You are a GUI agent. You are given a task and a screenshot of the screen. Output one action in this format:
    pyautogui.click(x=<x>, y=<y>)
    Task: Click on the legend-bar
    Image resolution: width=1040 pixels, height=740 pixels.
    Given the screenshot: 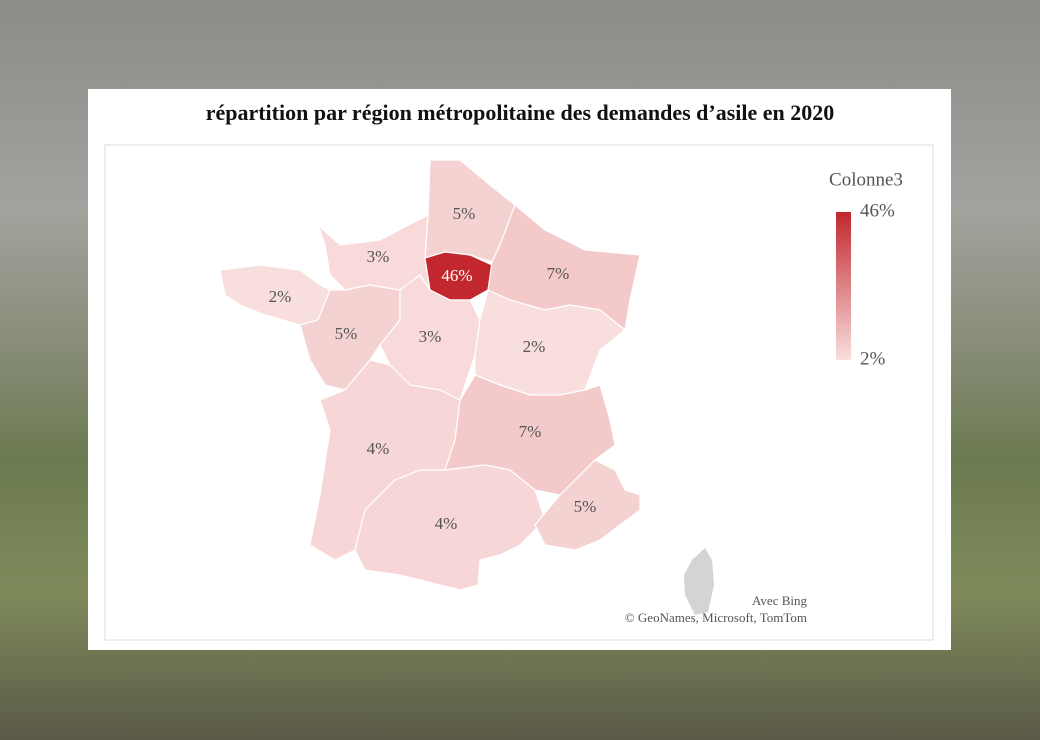 What is the action you would take?
    pyautogui.click(x=843, y=286)
    